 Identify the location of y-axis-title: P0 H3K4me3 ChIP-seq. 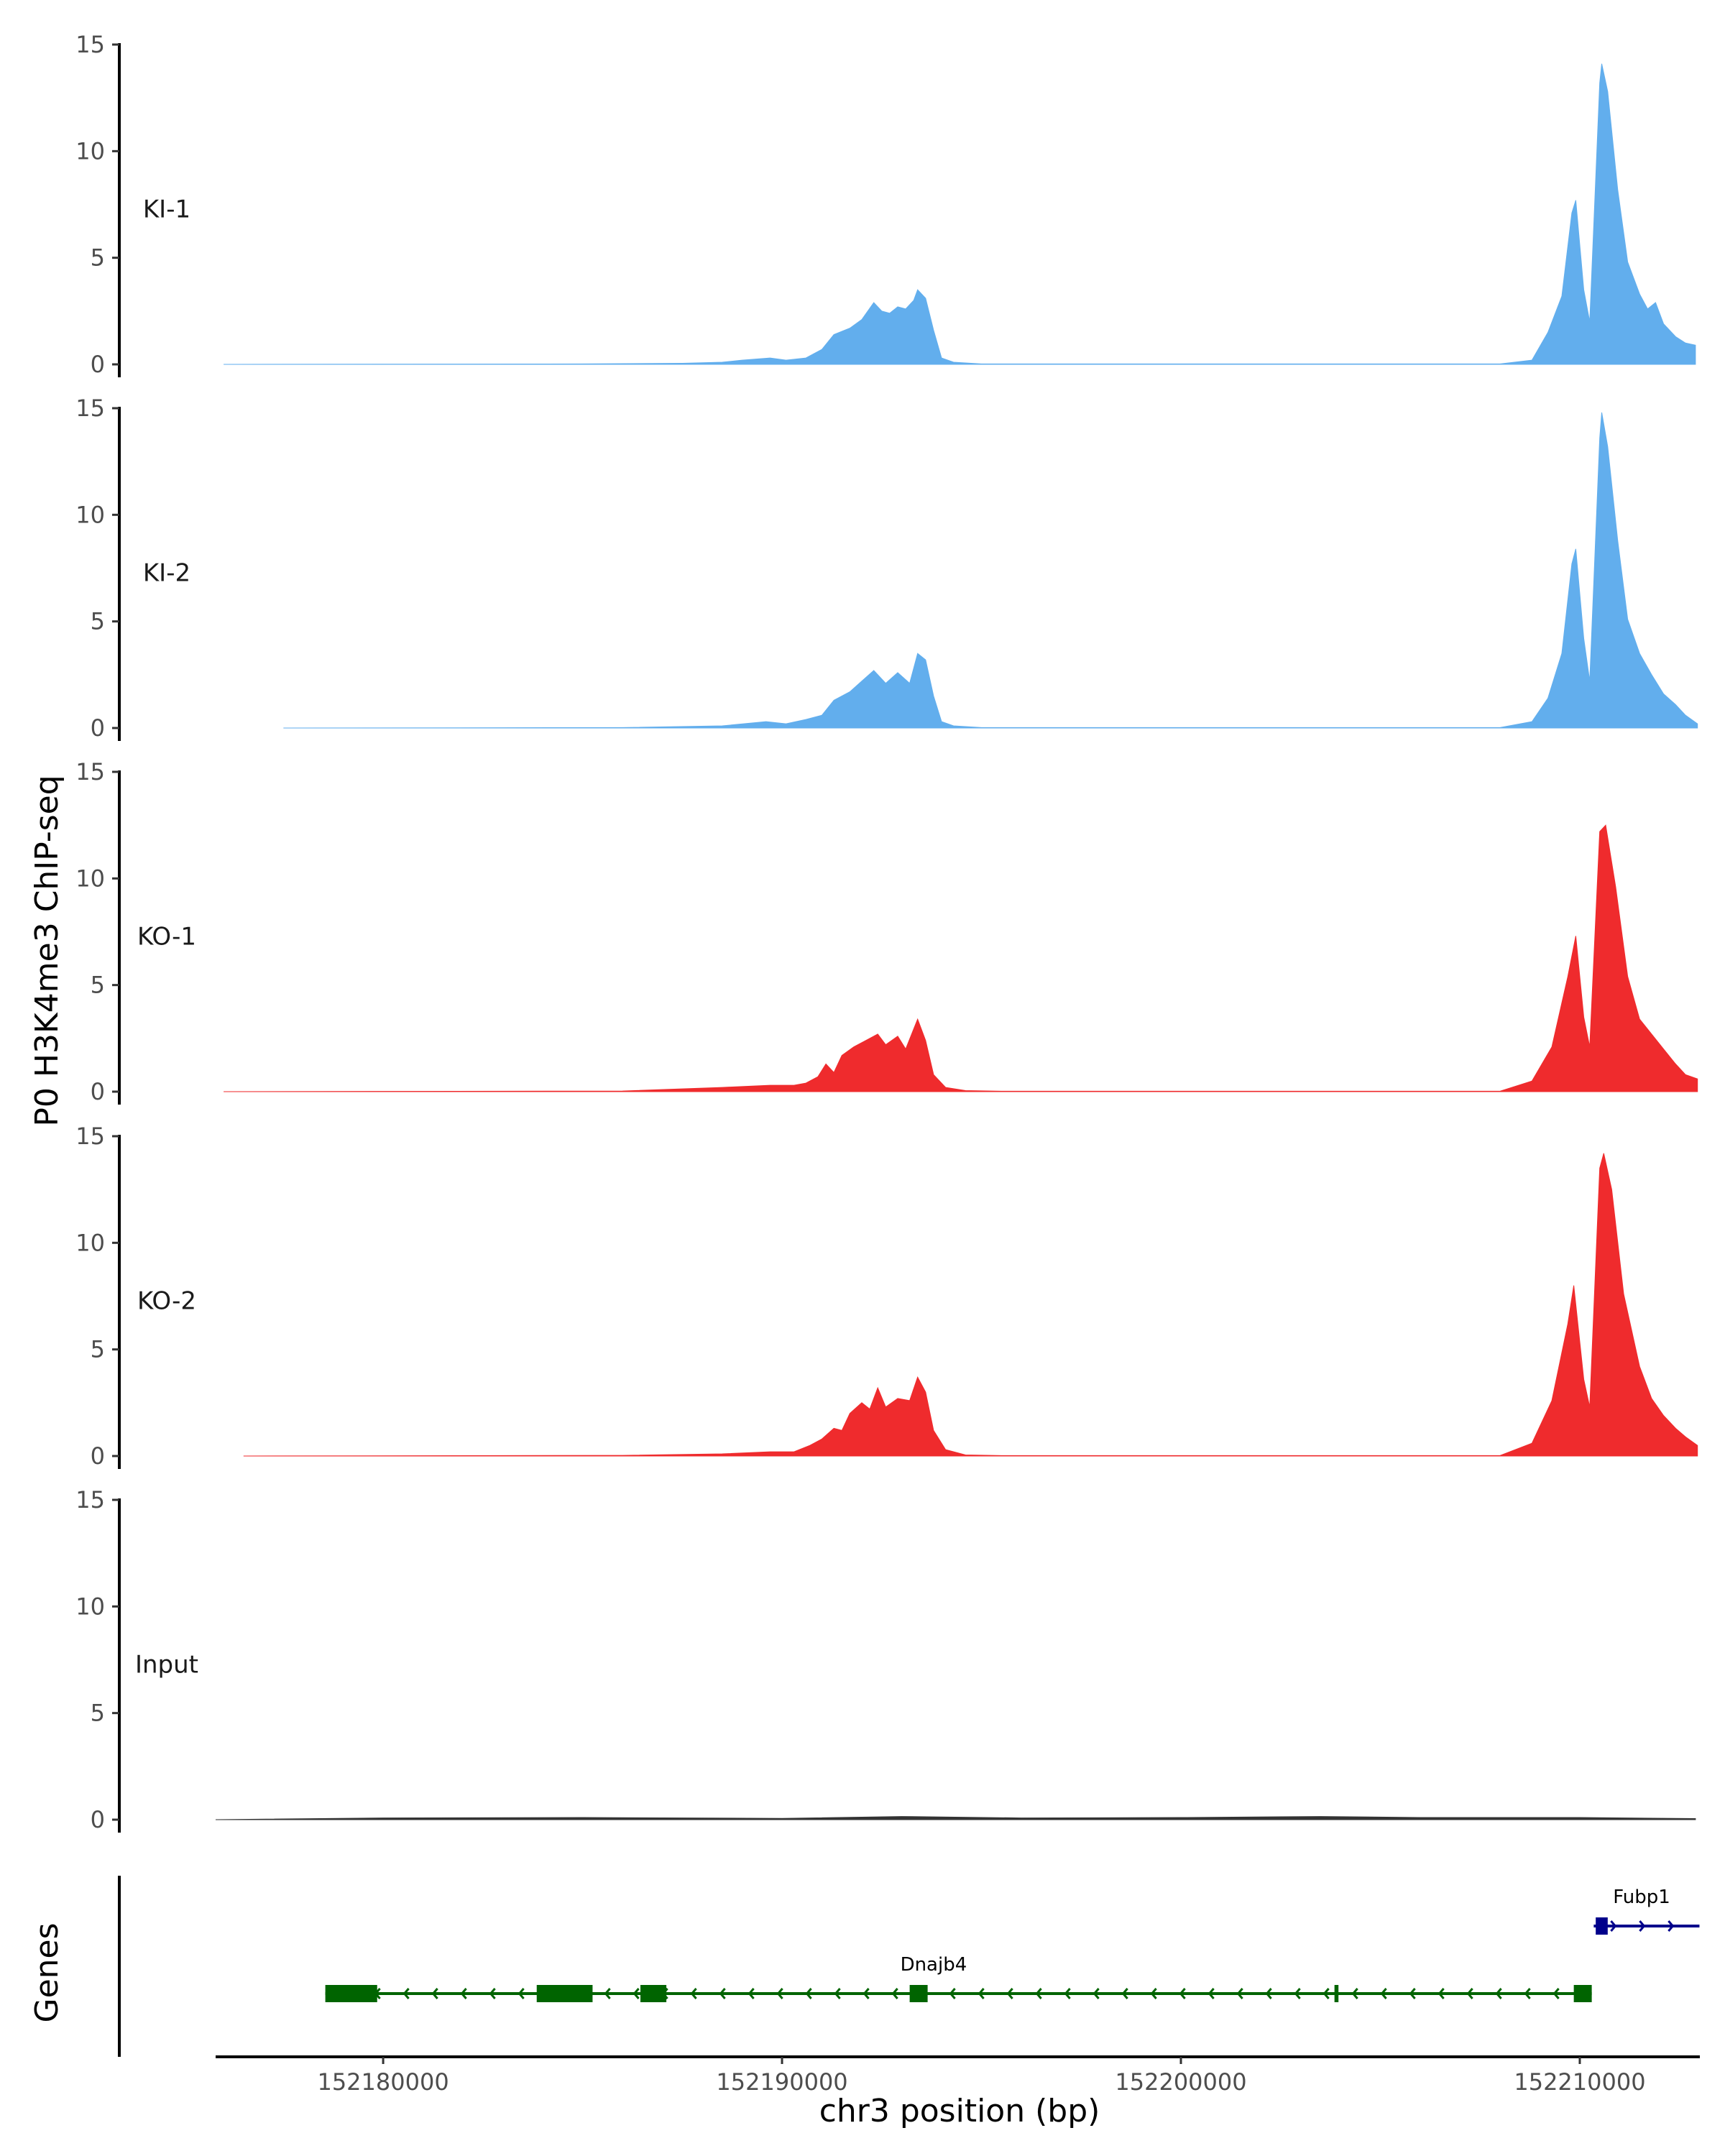
(47, 951).